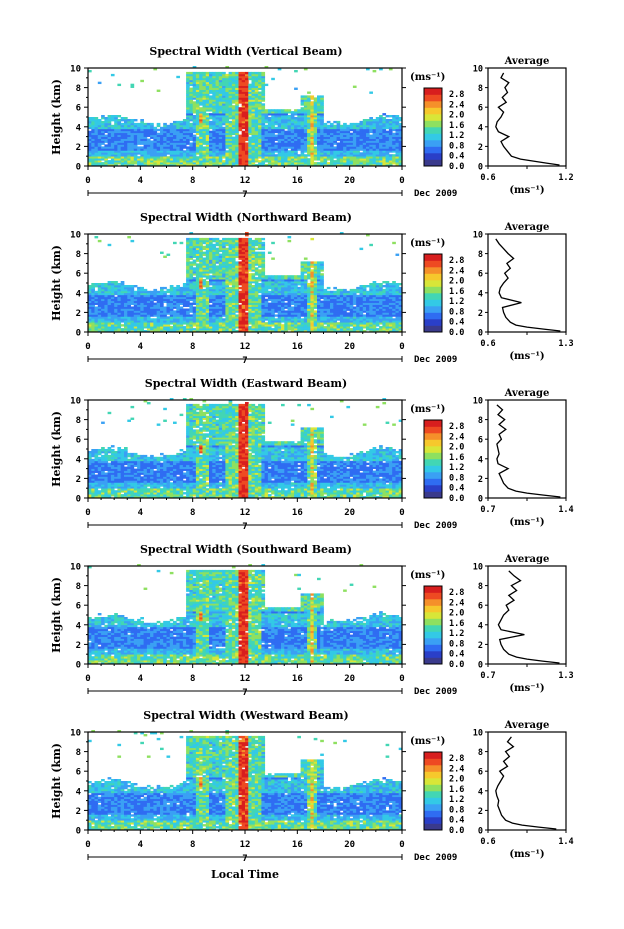 The image size is (624, 929). Describe the element at coordinates (527, 61) in the screenshot. I see `average-title: Average` at that location.